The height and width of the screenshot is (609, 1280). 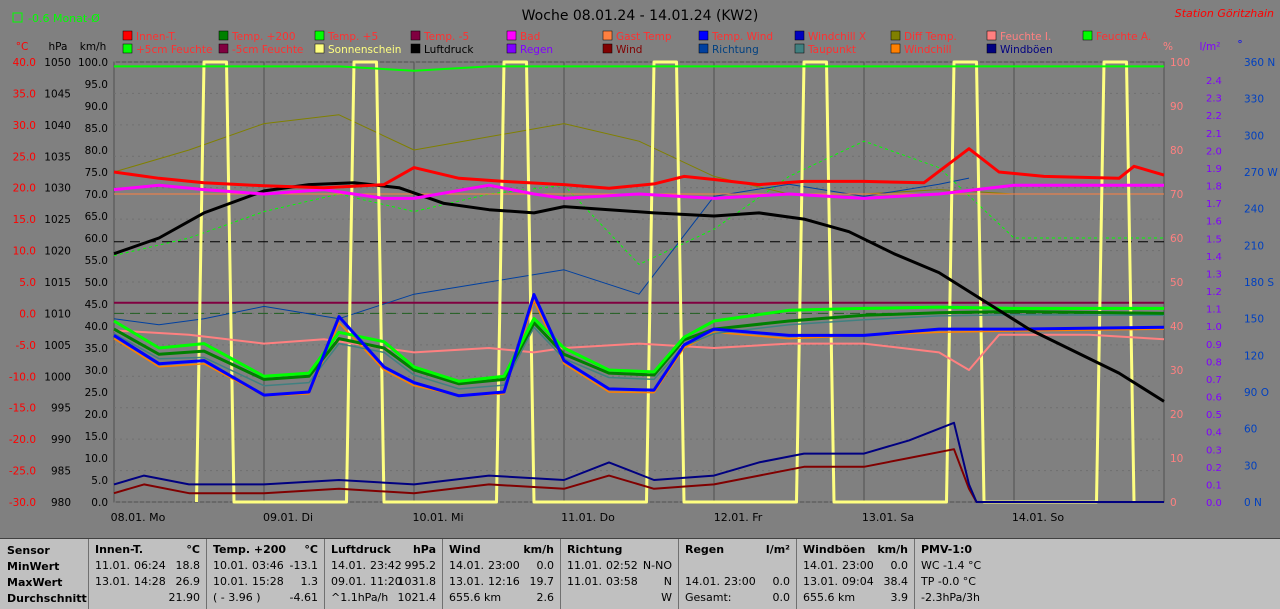 I want to click on humidity-tick-label: 10, so click(x=1176, y=459).